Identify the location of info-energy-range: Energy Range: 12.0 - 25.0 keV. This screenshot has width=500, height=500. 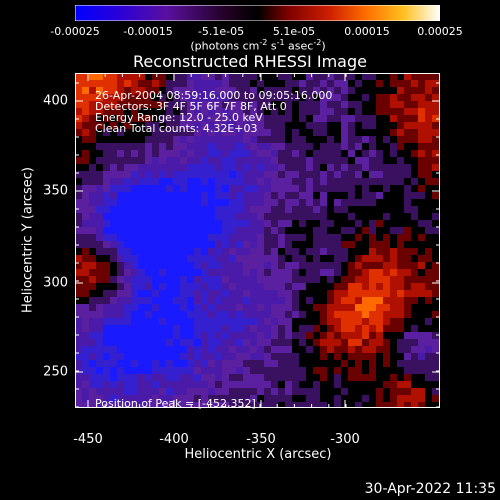
(179, 117).